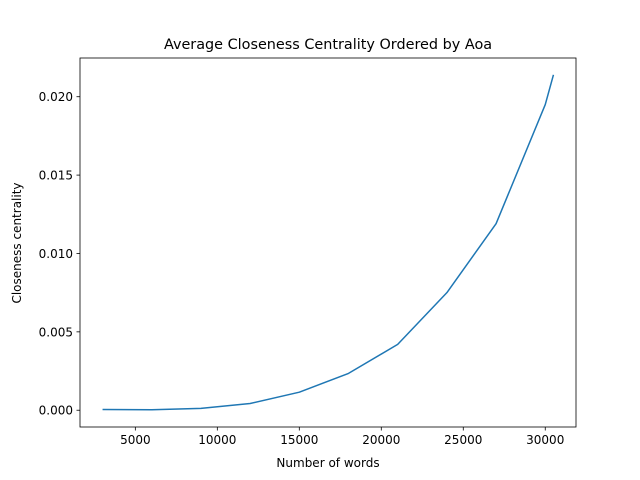 The width and height of the screenshot is (640, 480). Describe the element at coordinates (381, 440) in the screenshot. I see `x-tick-label-3: 20000` at that location.